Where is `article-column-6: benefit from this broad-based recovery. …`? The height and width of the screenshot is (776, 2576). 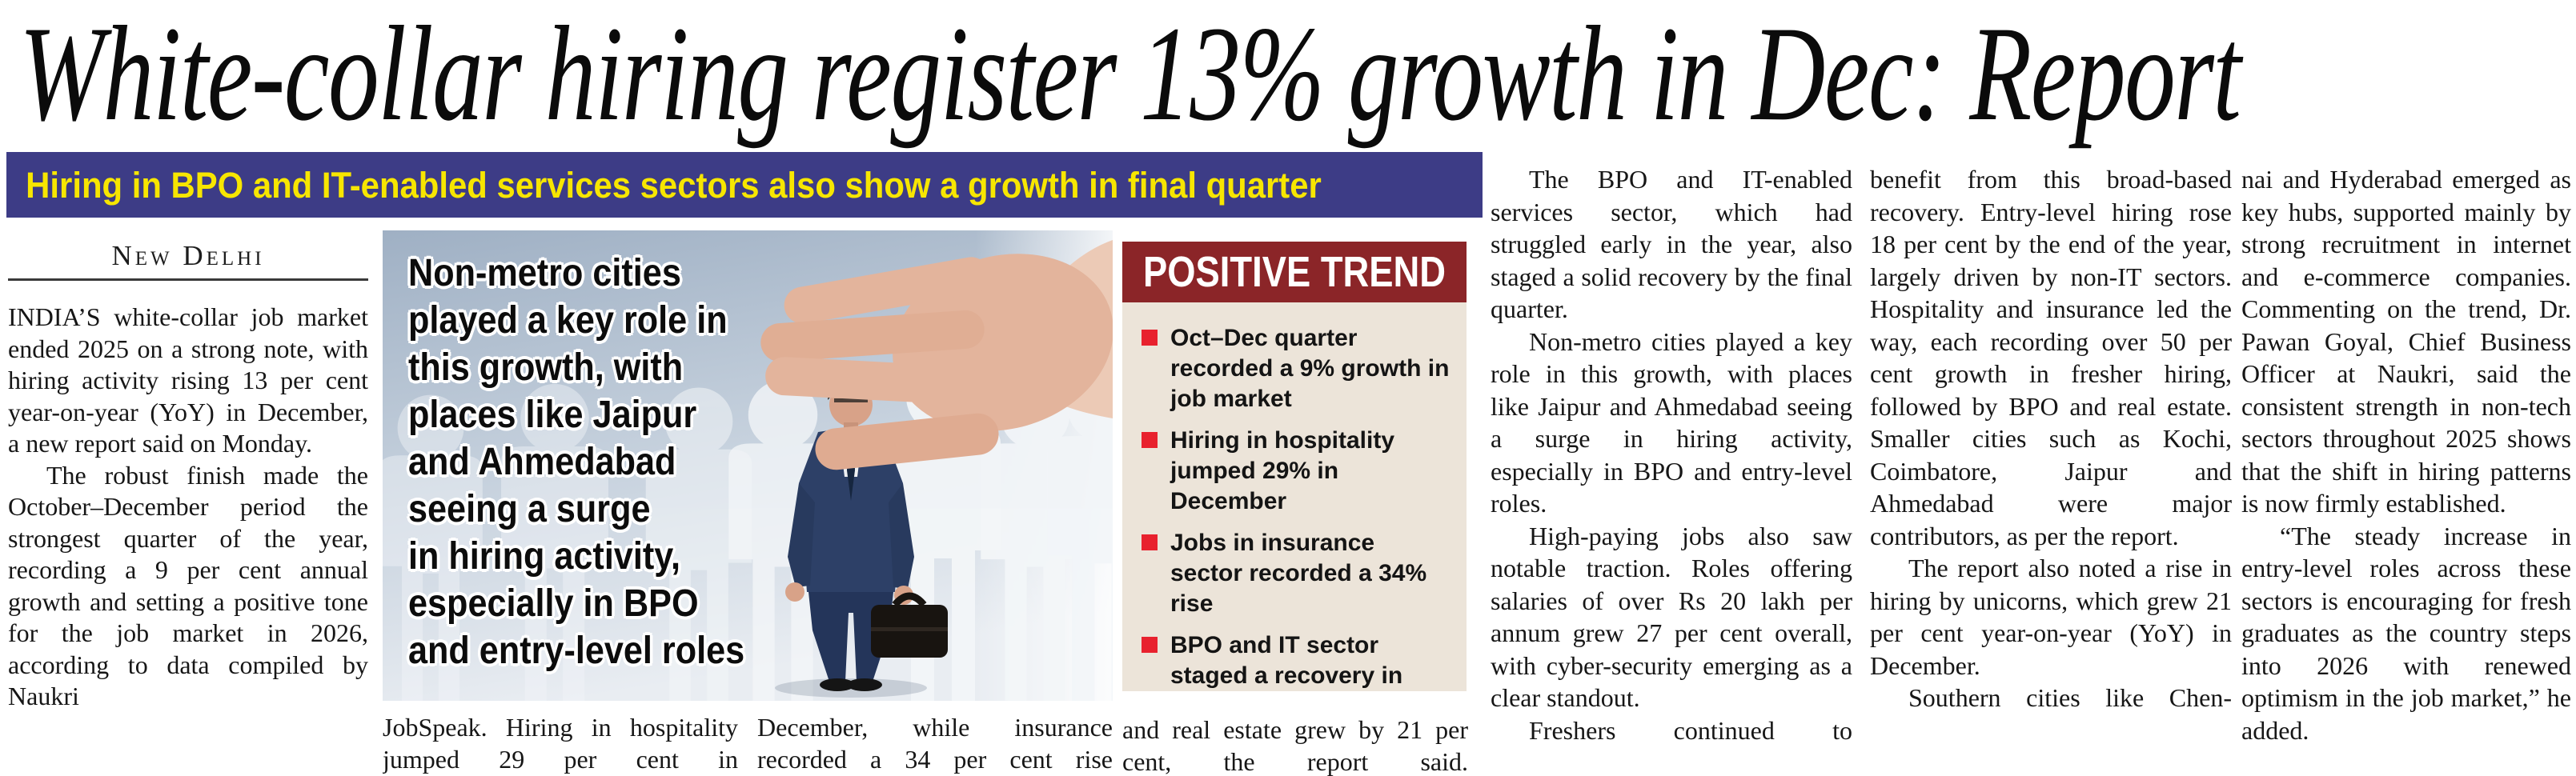 article-column-6: benefit from this broad-based recovery. … is located at coordinates (2051, 469).